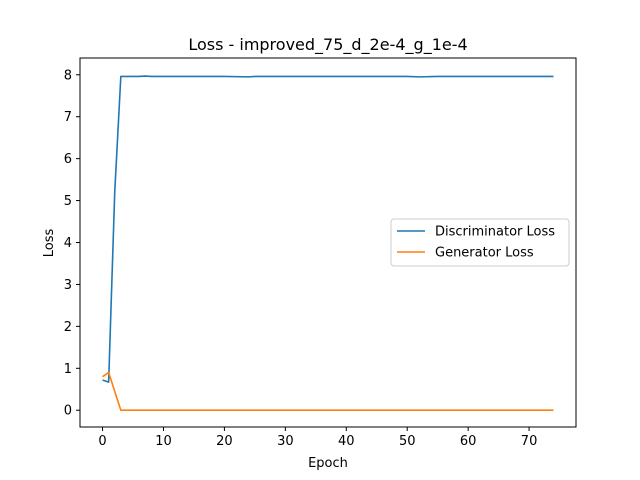 The height and width of the screenshot is (480, 640). Describe the element at coordinates (328, 391) in the screenshot. I see `series-line-generator` at that location.